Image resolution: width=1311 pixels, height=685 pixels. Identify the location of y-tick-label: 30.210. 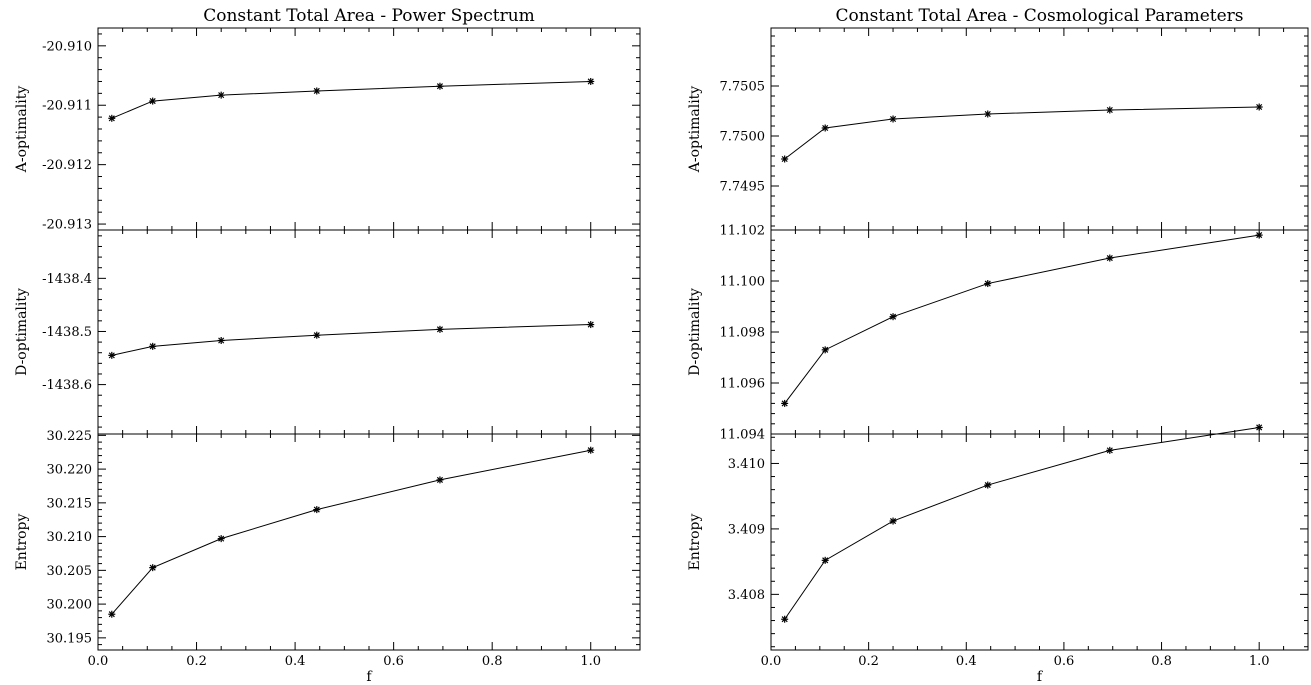
(70, 537).